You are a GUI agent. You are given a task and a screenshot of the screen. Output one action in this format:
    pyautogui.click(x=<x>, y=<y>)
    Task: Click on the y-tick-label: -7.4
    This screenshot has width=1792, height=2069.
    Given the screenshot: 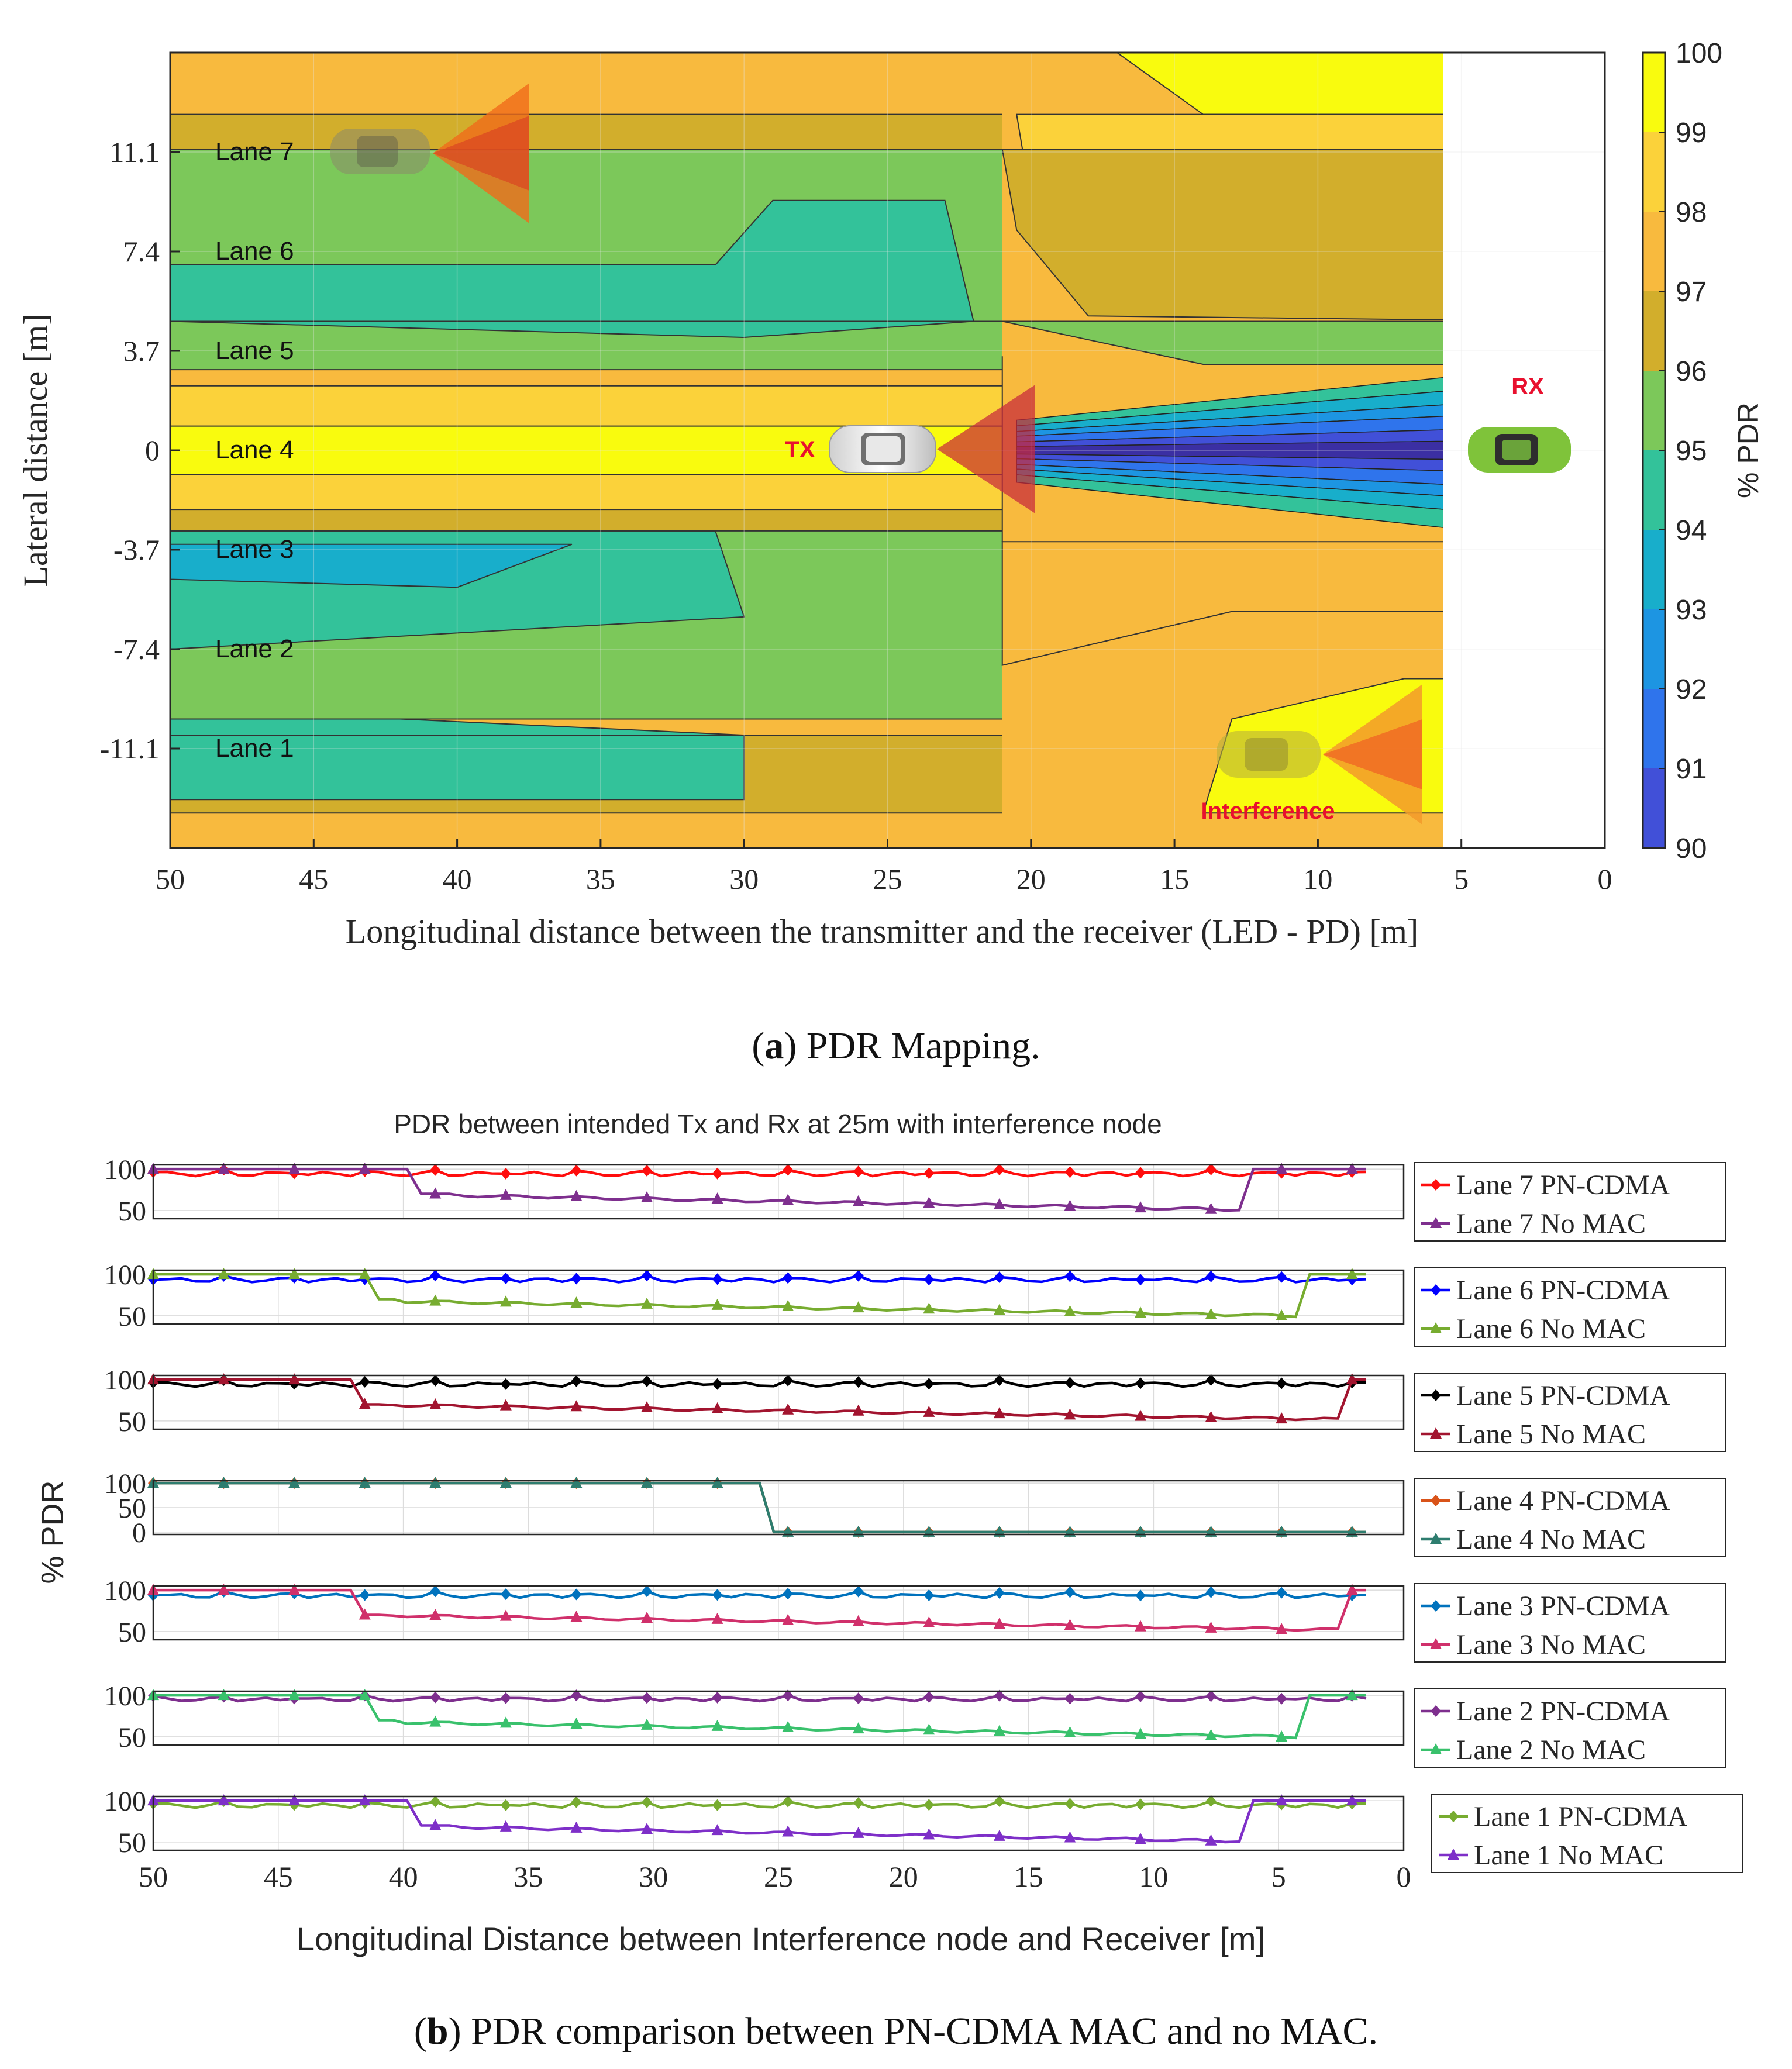 What is the action you would take?
    pyautogui.click(x=136, y=649)
    